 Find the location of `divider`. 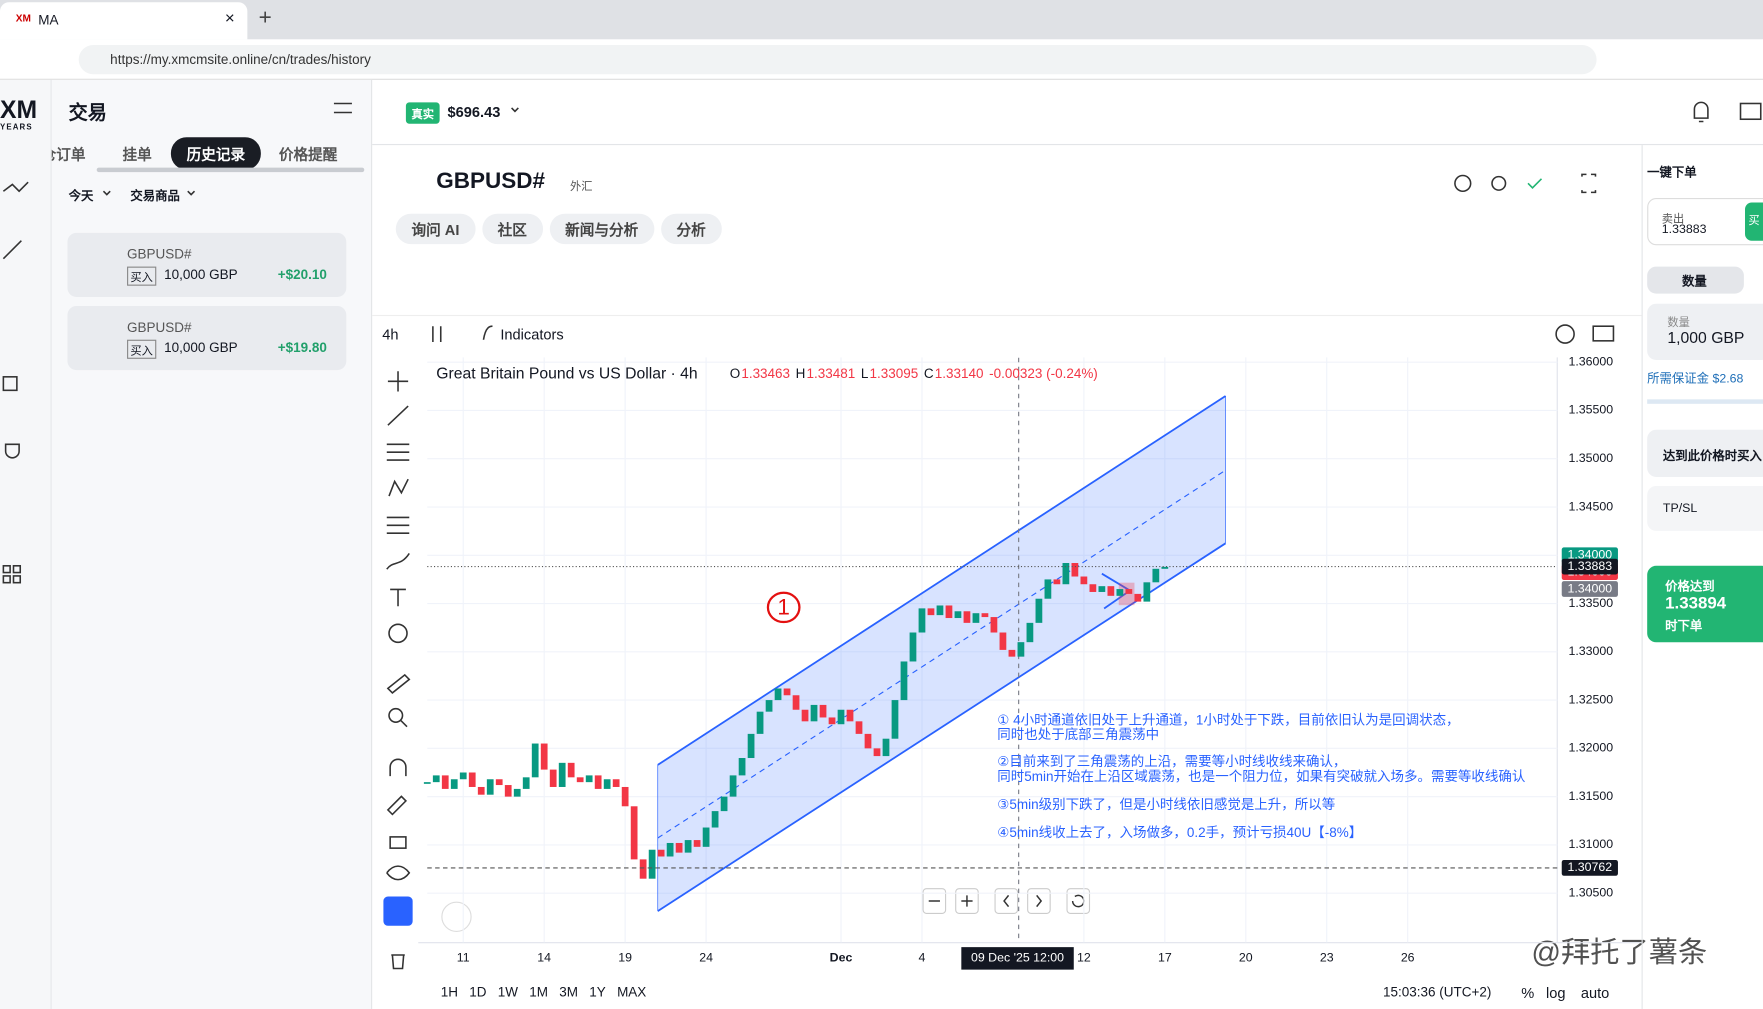

divider is located at coordinates (1007, 315).